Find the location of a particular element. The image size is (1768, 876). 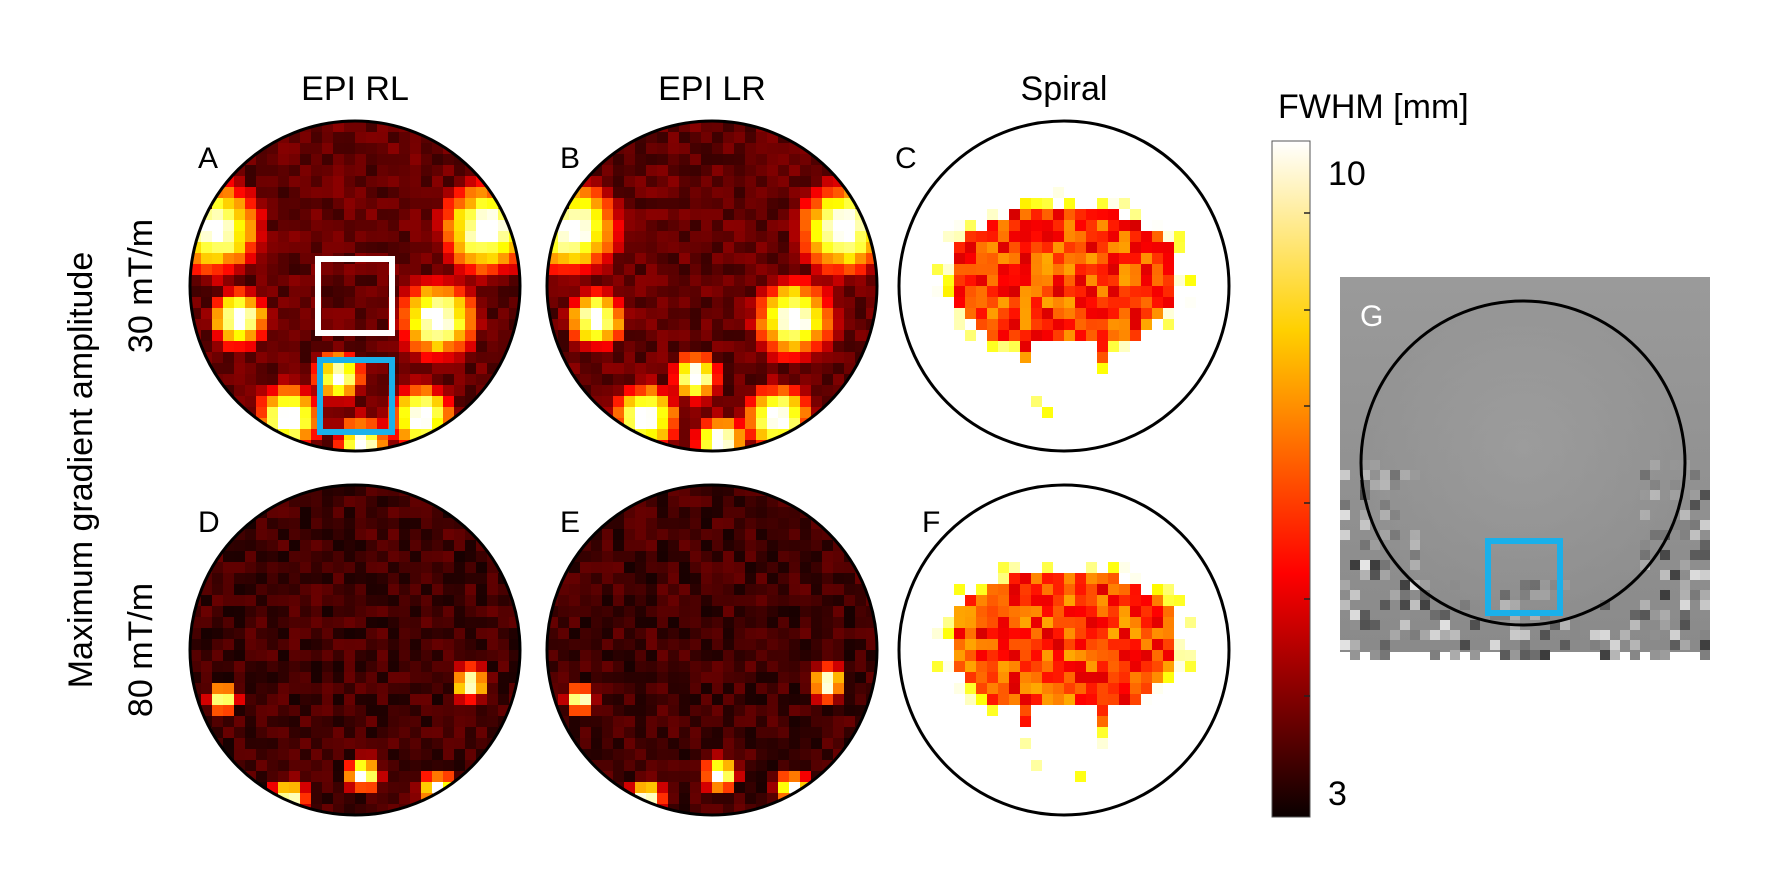

panel-circle-b is located at coordinates (712, 286).